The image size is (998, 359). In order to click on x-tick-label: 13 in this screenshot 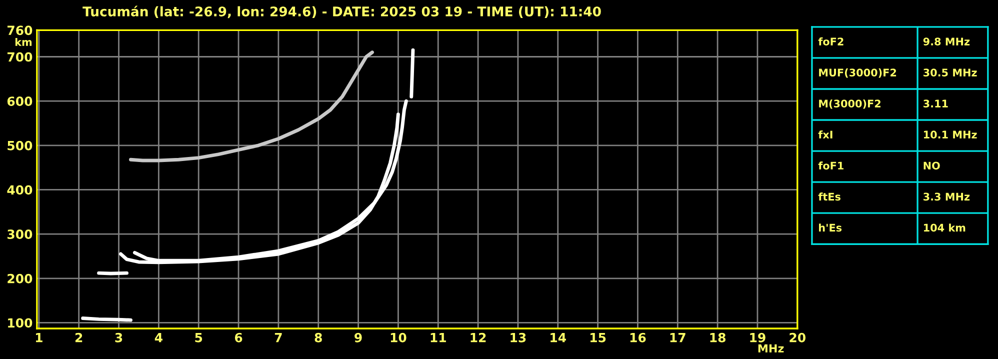, I will do `click(518, 337)`.